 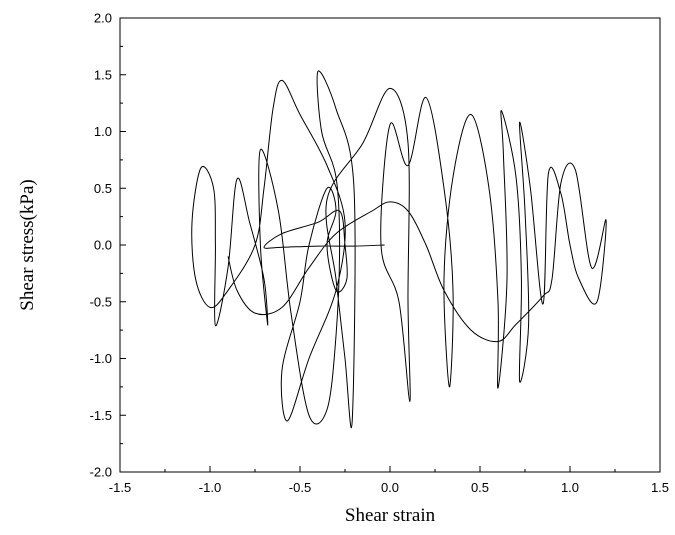 I want to click on y-tick-label: 0.0, so click(x=103, y=245).